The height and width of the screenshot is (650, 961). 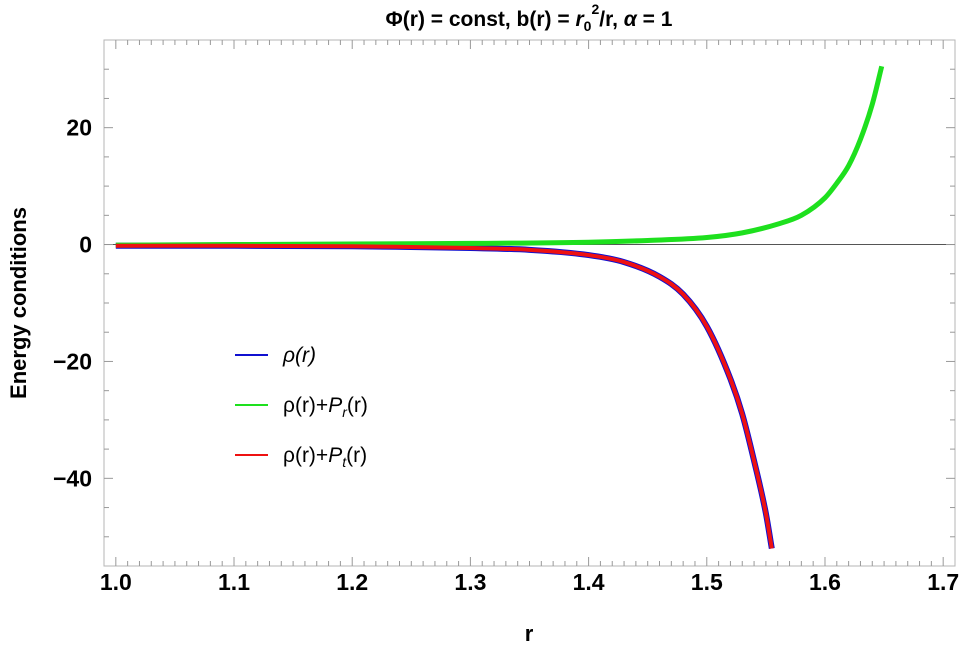 I want to click on y-tick-label: −20, so click(x=72, y=361).